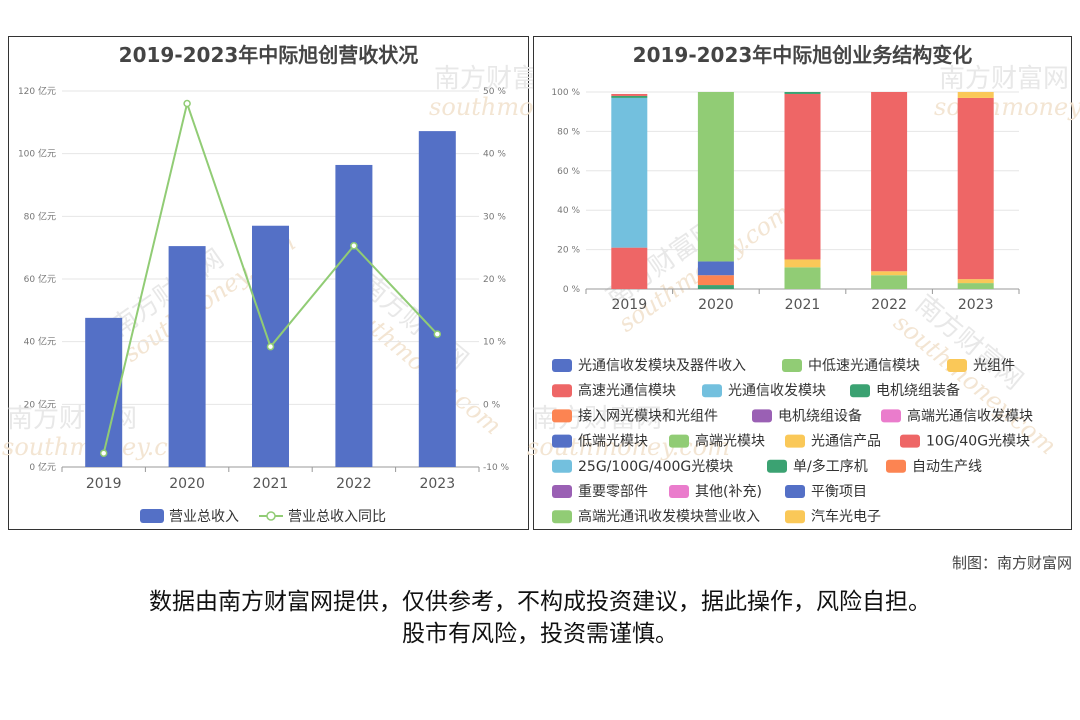  Describe the element at coordinates (37, 91) in the screenshot. I see `y-left-tick-label: 120 亿元` at that location.